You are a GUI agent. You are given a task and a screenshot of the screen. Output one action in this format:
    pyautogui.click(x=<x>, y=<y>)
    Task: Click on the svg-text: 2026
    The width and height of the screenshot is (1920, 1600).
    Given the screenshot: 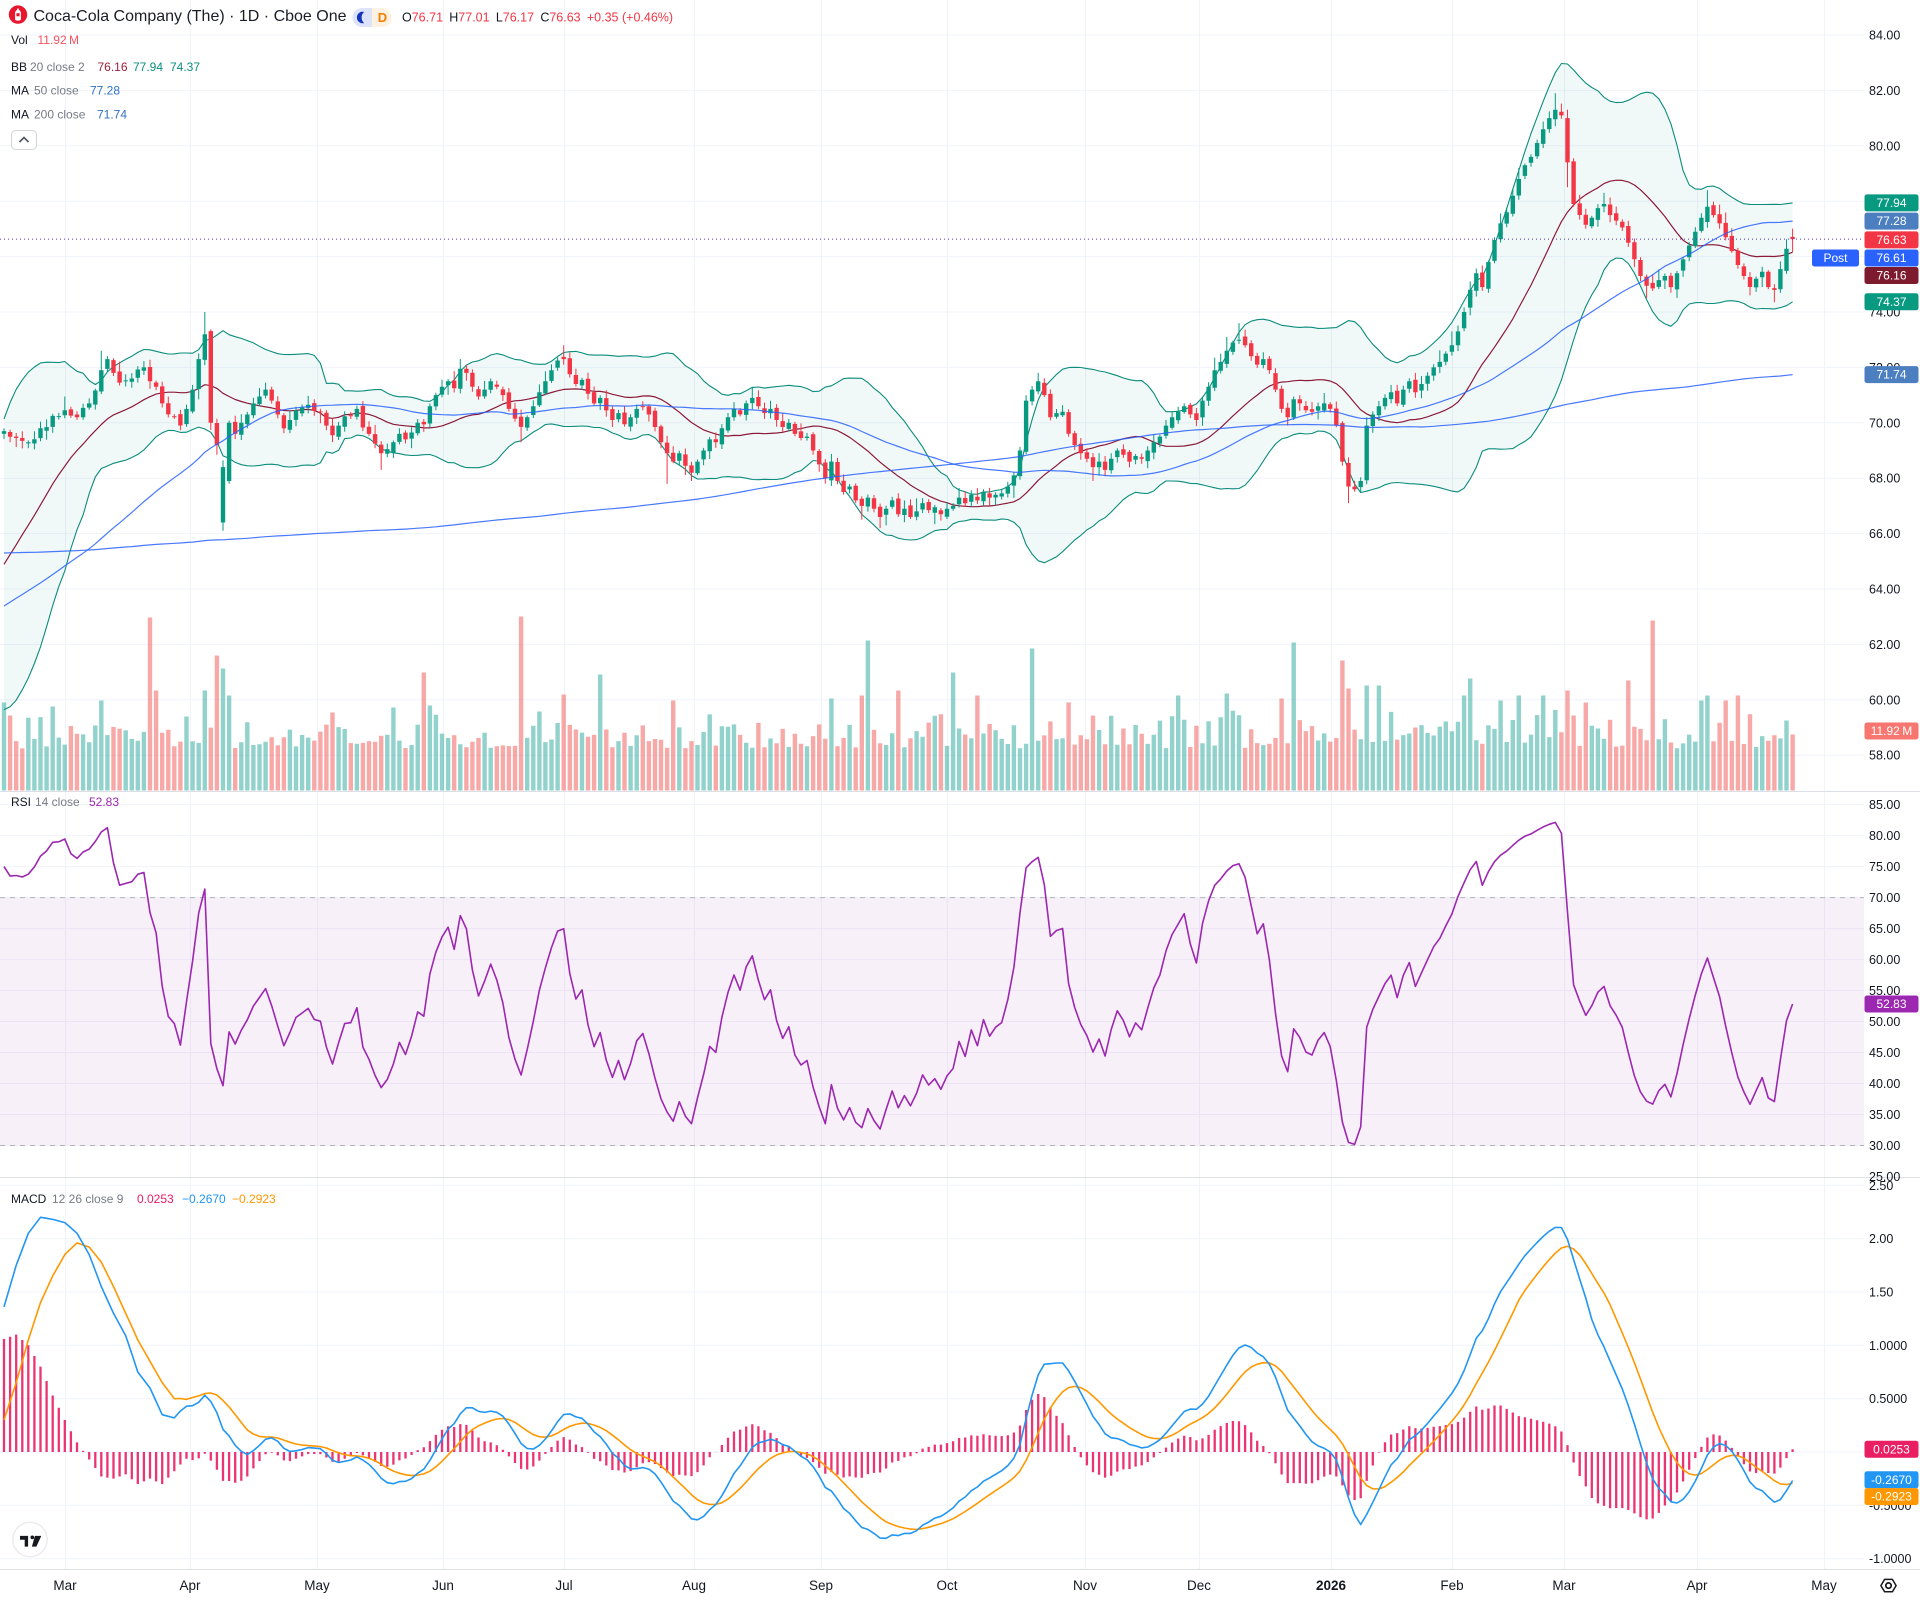 What is the action you would take?
    pyautogui.click(x=1331, y=1585)
    